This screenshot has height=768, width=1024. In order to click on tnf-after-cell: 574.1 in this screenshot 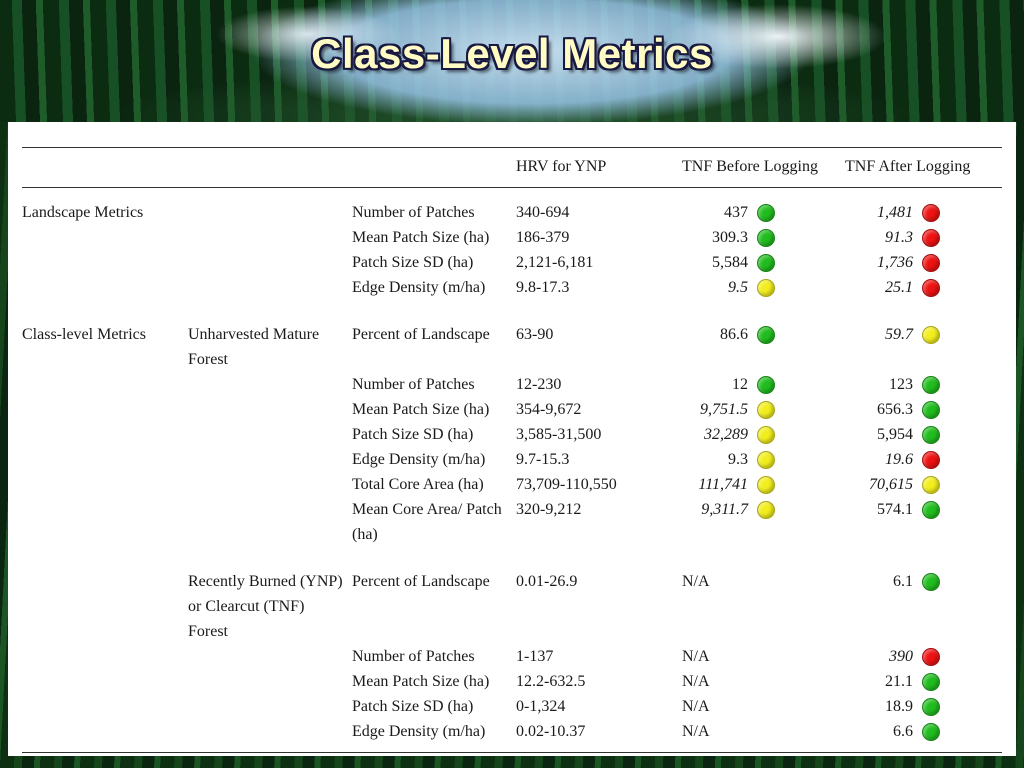, I will do `click(917, 509)`.